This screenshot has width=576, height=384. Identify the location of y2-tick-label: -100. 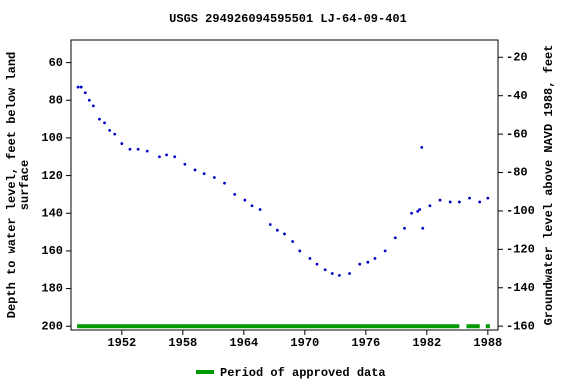
(520, 211).